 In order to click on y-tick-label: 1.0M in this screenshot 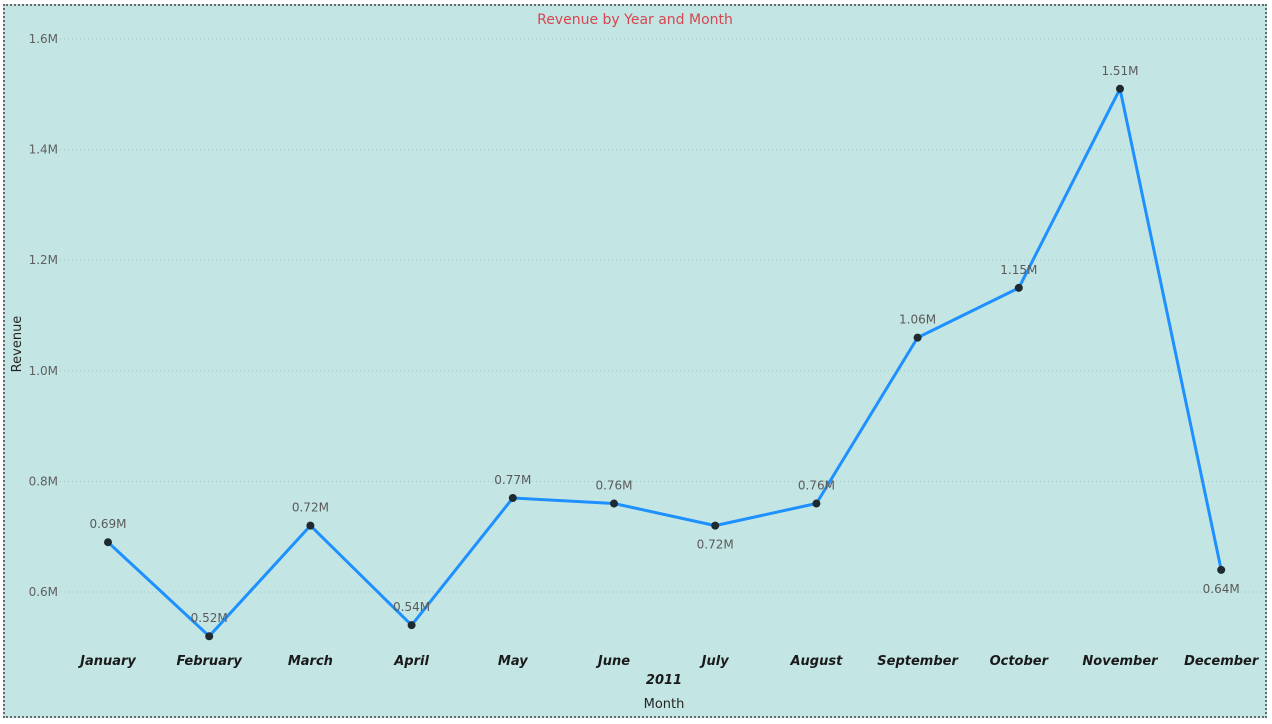, I will do `click(43, 371)`.